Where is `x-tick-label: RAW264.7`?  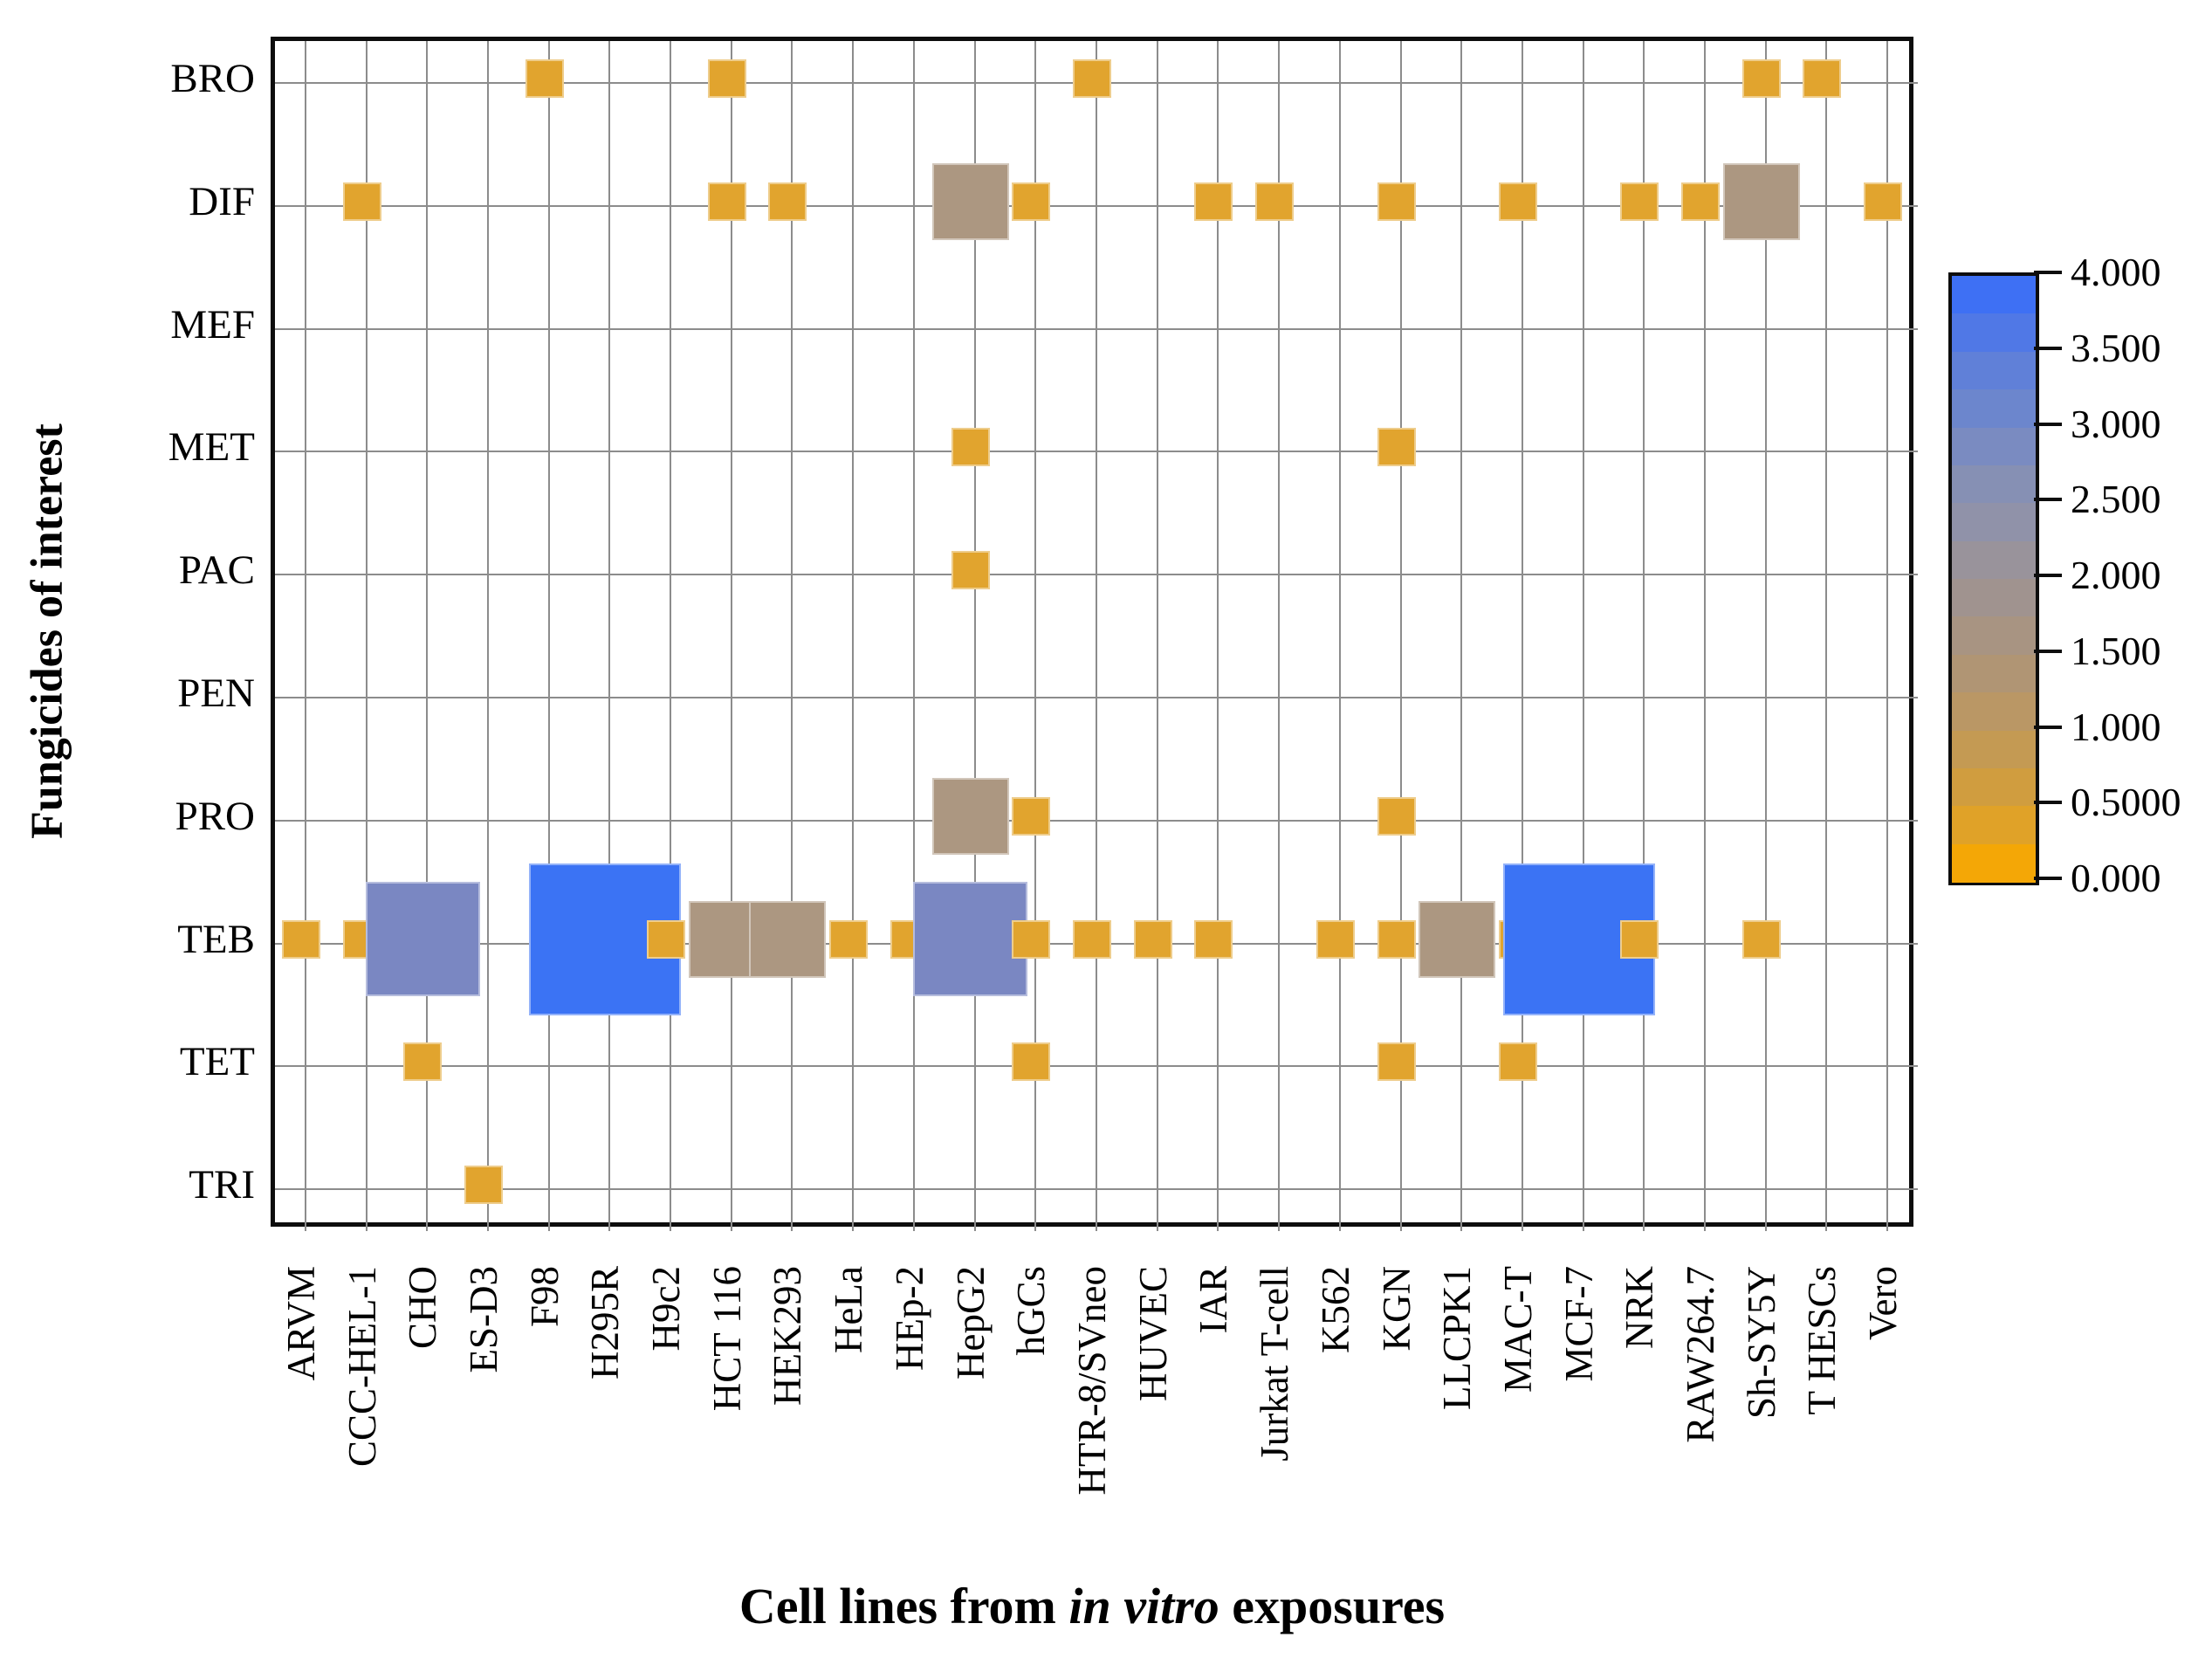 x-tick-label: RAW264.7 is located at coordinates (1701, 1354).